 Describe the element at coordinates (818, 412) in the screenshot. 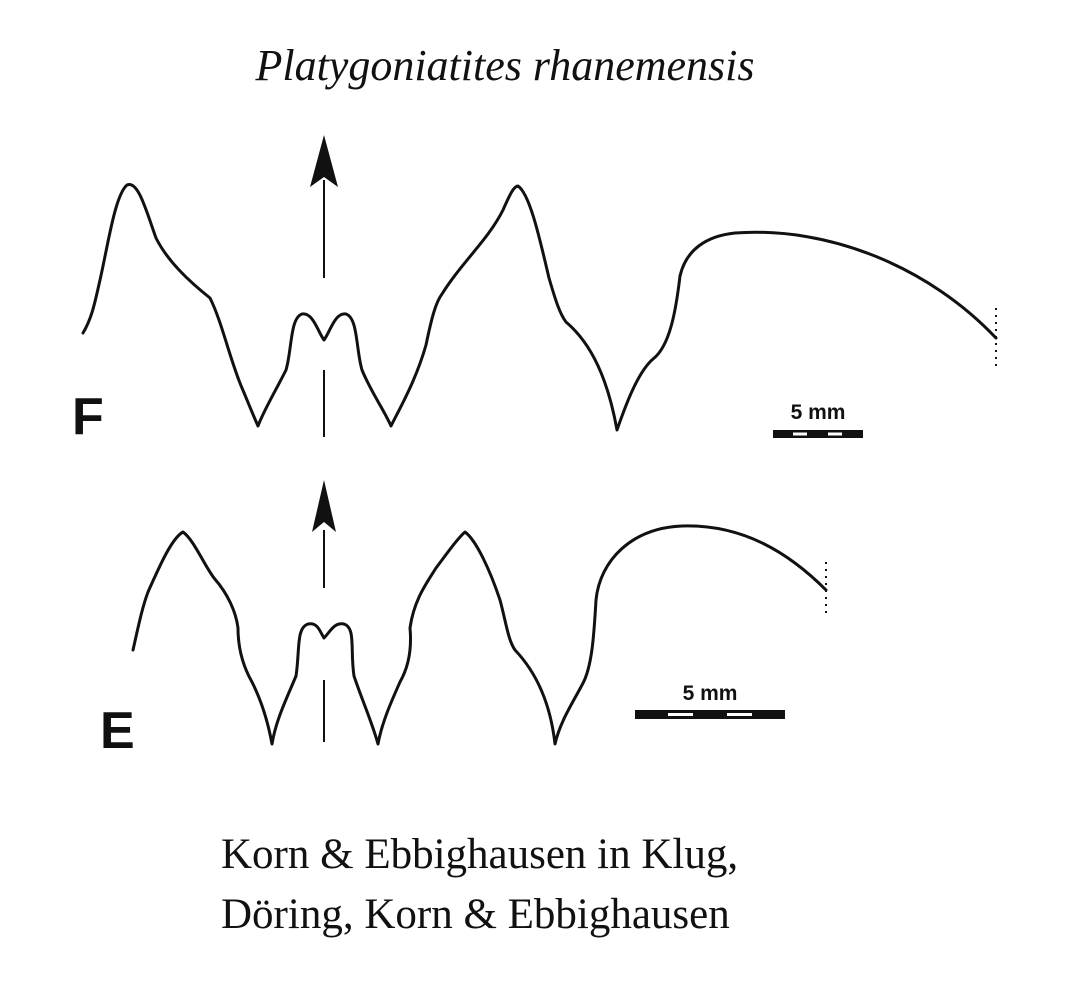

I see `scale-label-f: 5 mm` at that location.